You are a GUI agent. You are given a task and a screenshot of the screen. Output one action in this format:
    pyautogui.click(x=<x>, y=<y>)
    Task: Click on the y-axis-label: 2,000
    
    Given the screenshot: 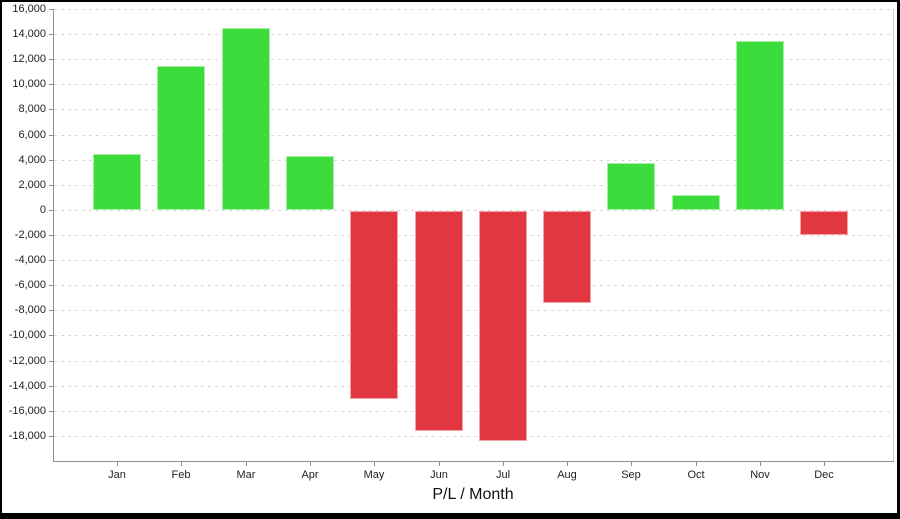 What is the action you would take?
    pyautogui.click(x=32, y=185)
    